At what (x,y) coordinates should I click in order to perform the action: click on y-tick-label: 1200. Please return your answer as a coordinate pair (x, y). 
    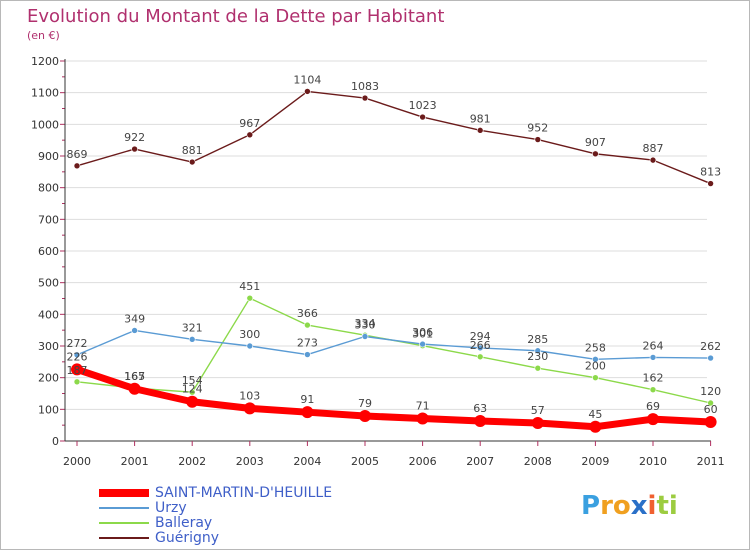
    Looking at the image, I should click on (45, 61).